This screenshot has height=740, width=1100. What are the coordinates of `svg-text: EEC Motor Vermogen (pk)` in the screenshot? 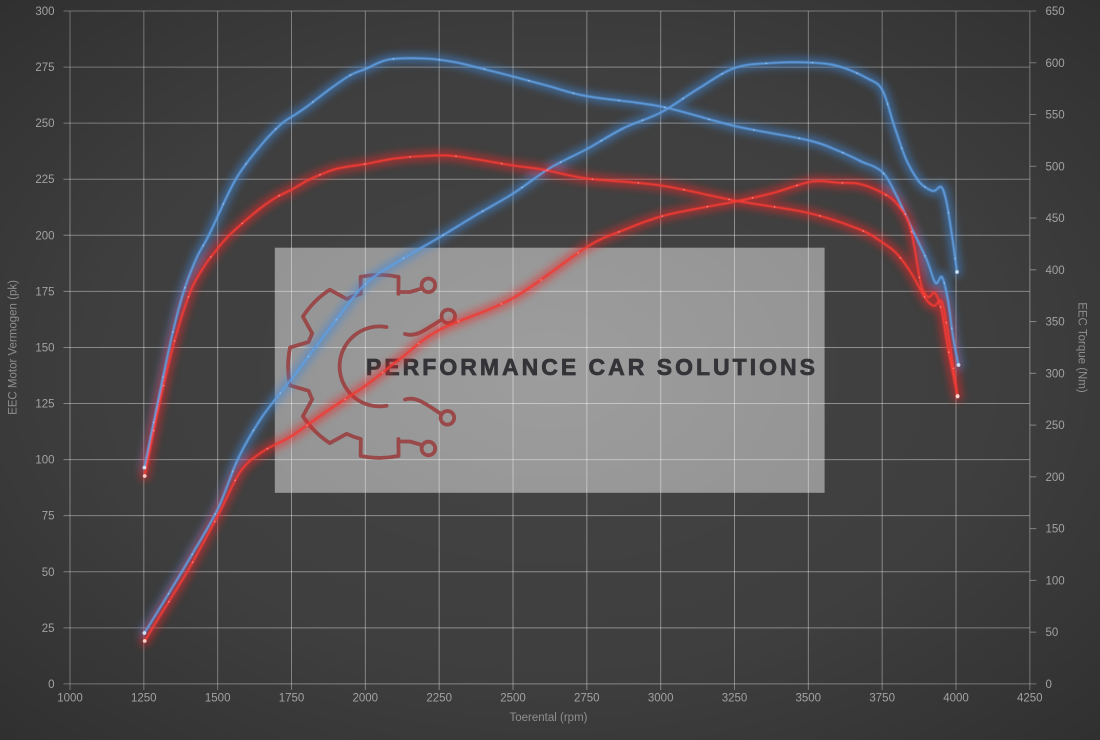 It's located at (14, 347).